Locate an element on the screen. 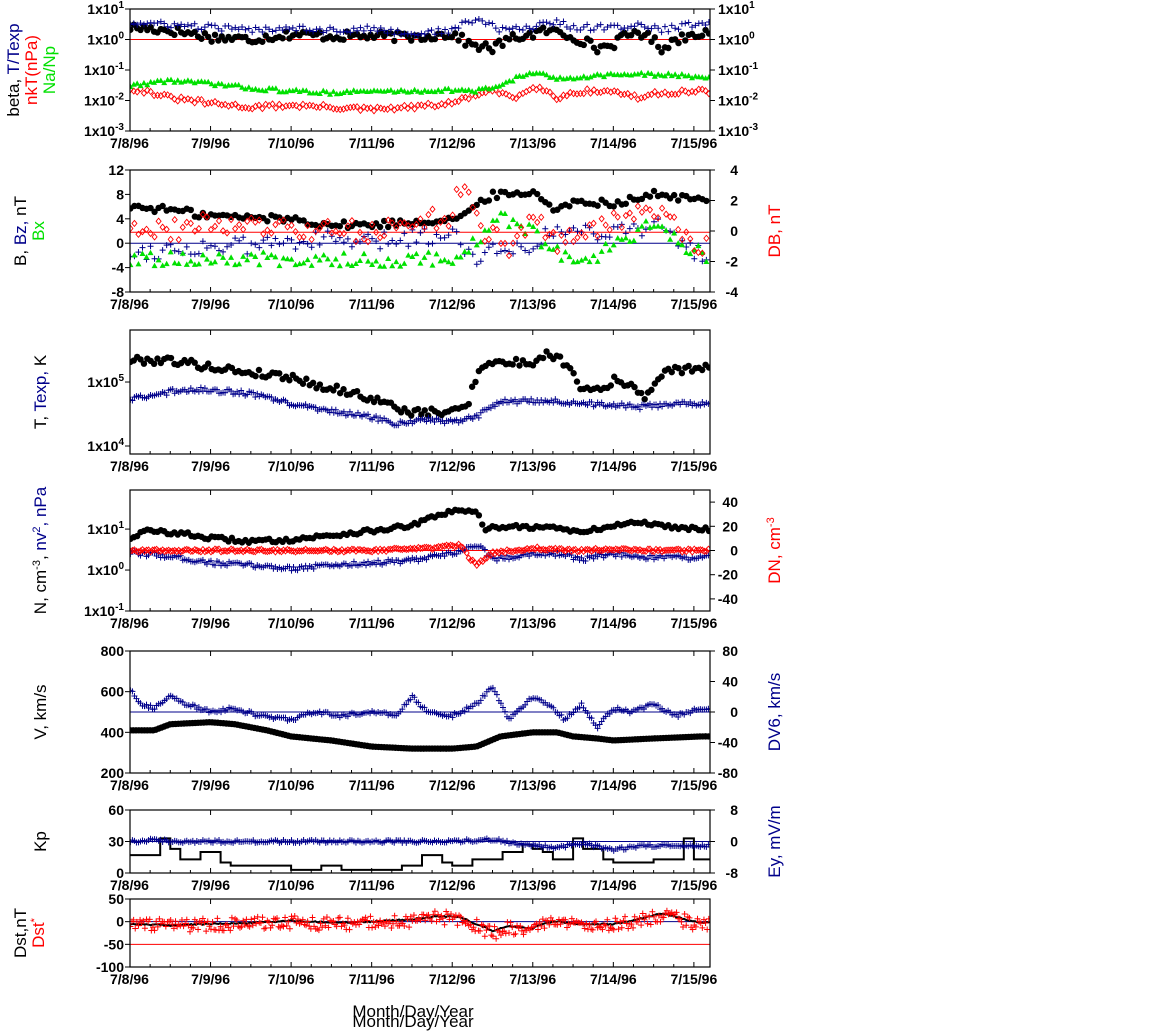 The height and width of the screenshot is (1031, 1152). x-tick-label: 7/10/96 is located at coordinates (291, 466).